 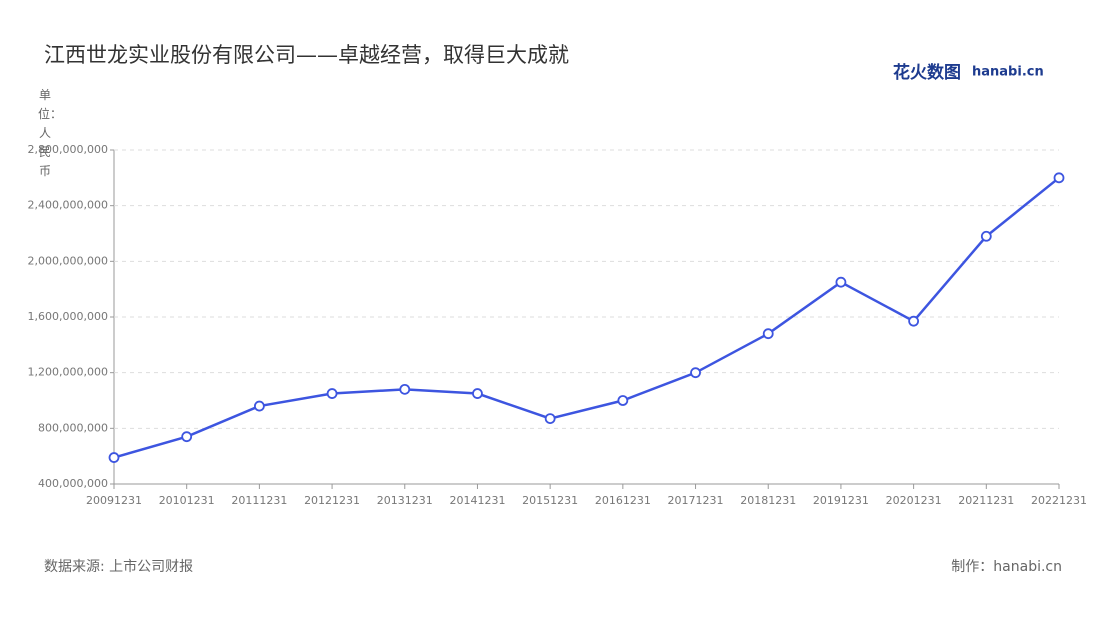 What do you see at coordinates (623, 500) in the screenshot?
I see `x-tick-label: 20161231` at bounding box center [623, 500].